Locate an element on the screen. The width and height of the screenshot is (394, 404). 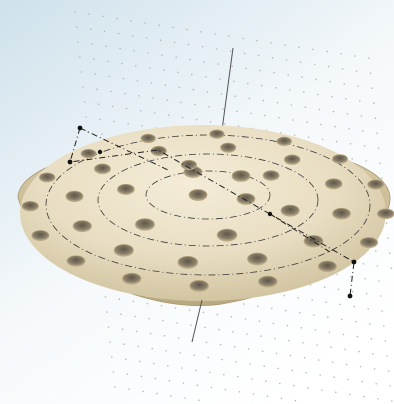
axis-line-lower is located at coordinates (197, 321).